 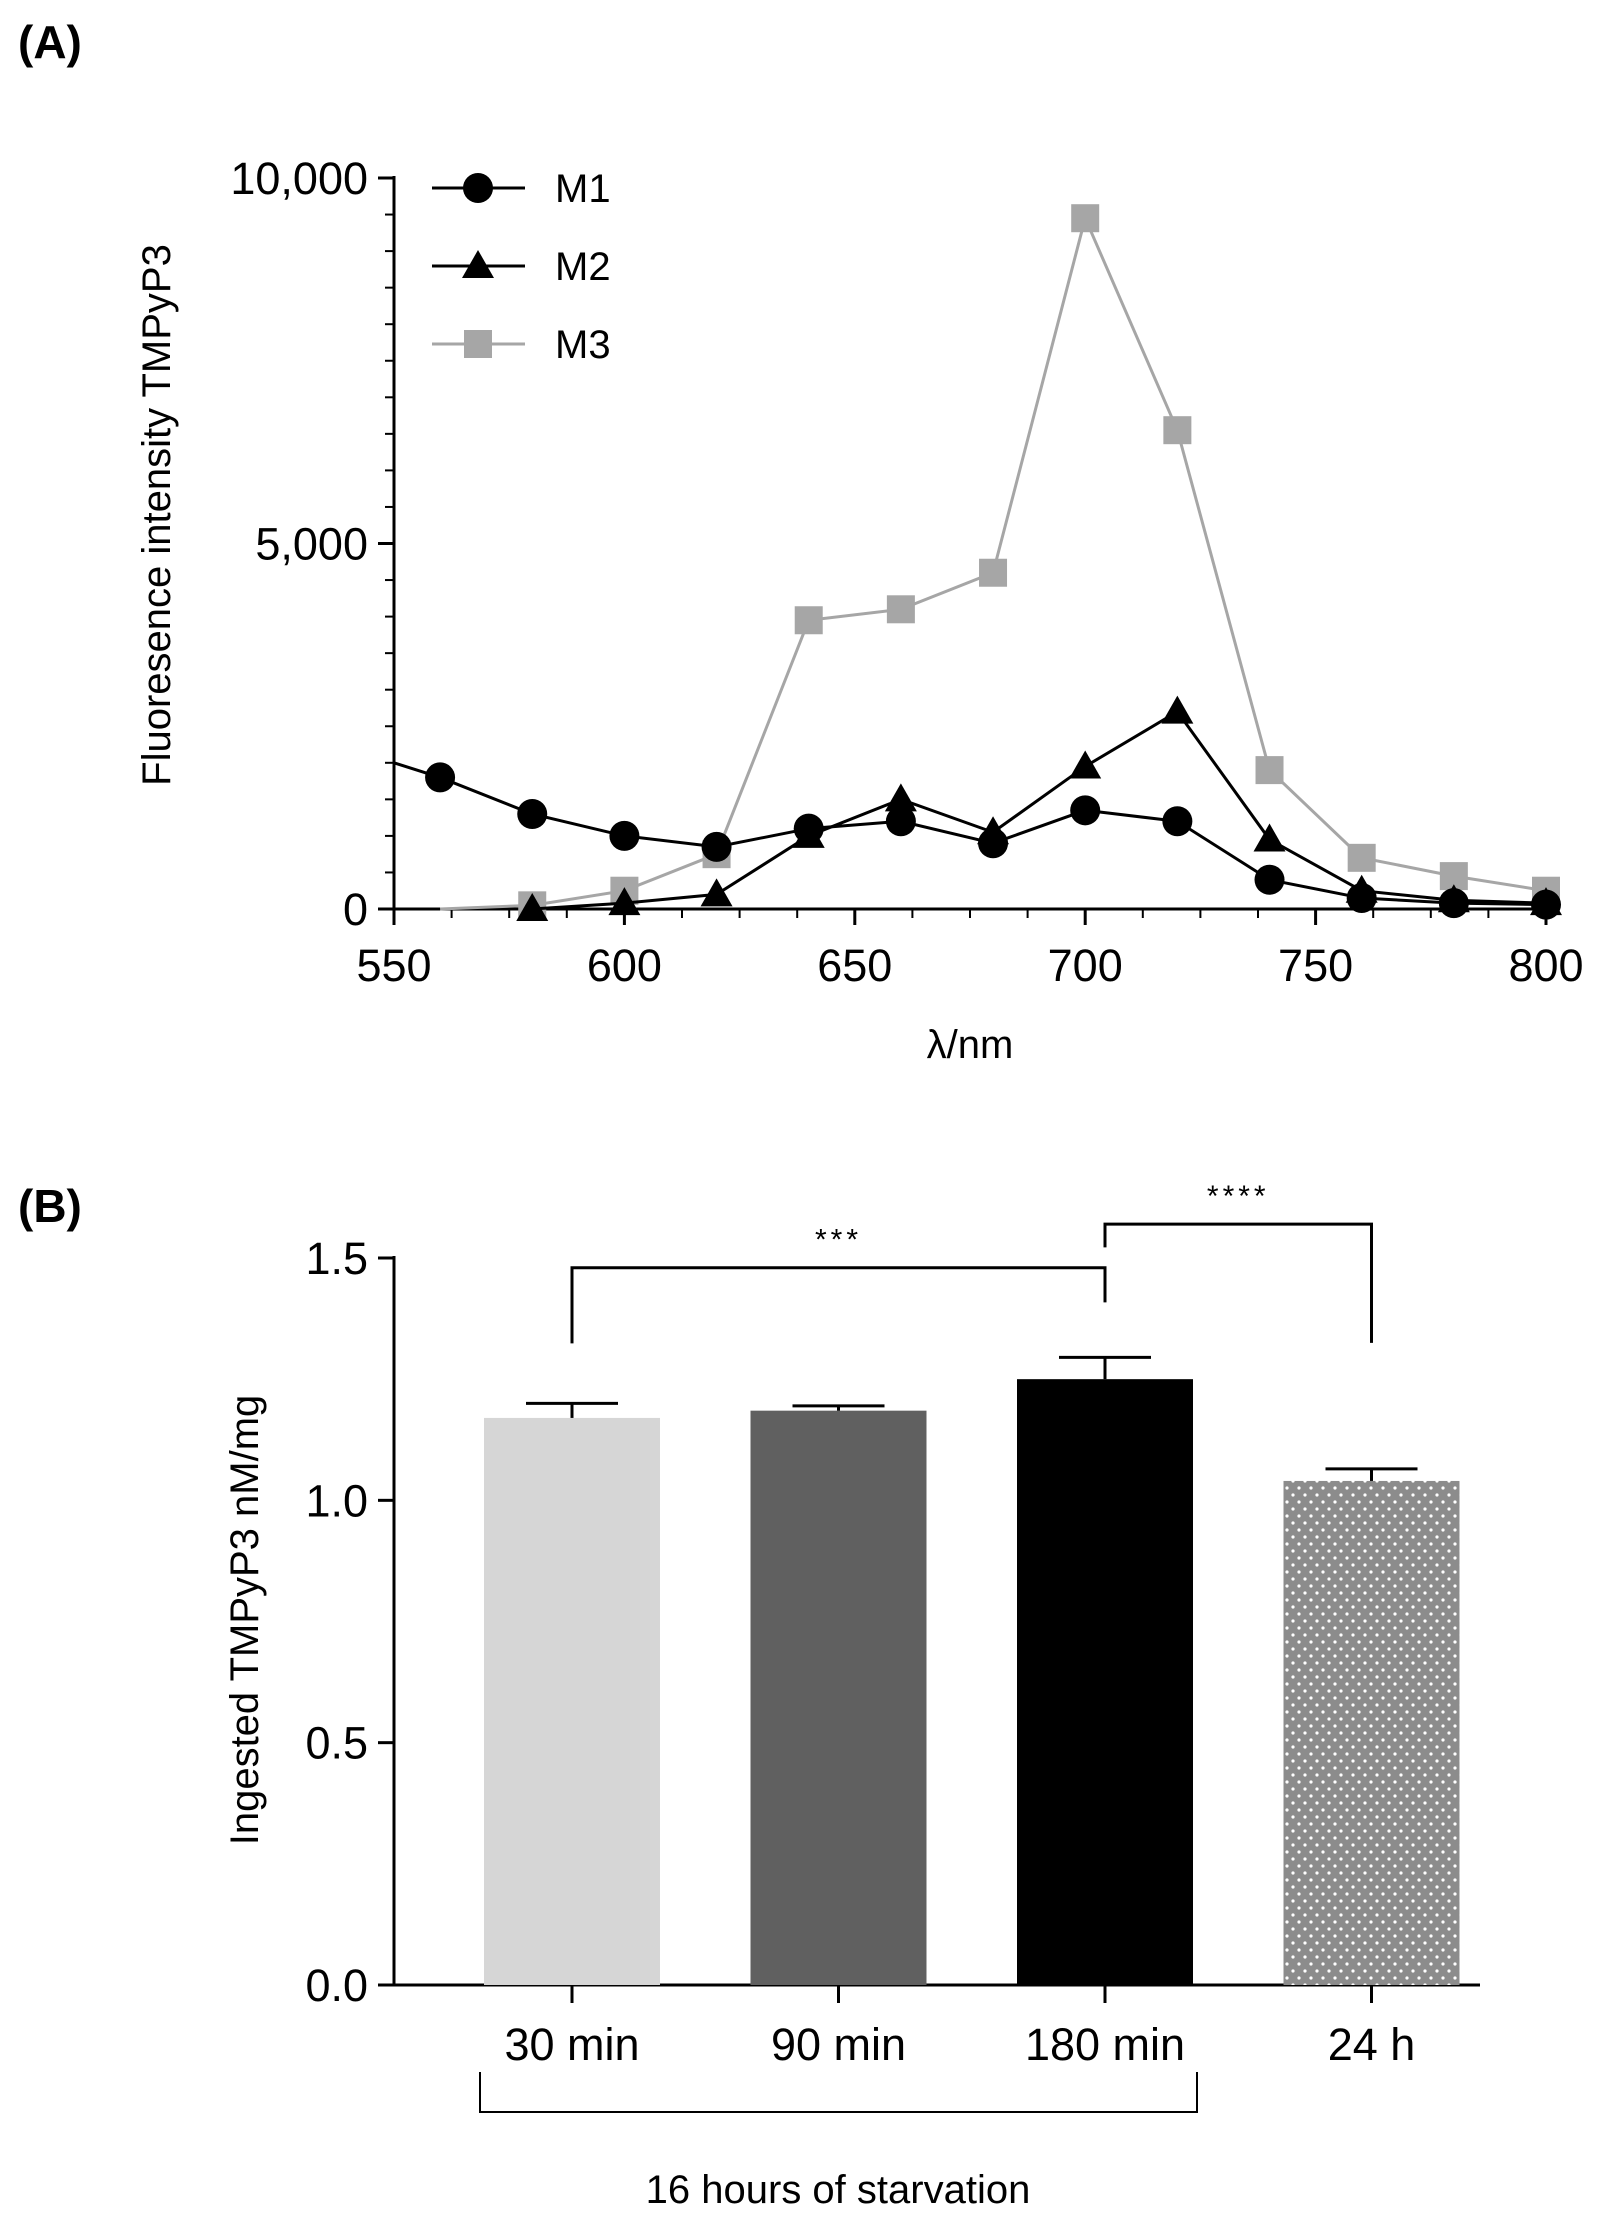 I want to click on panel-a-x-tick-label: 550, so click(x=393, y=965).